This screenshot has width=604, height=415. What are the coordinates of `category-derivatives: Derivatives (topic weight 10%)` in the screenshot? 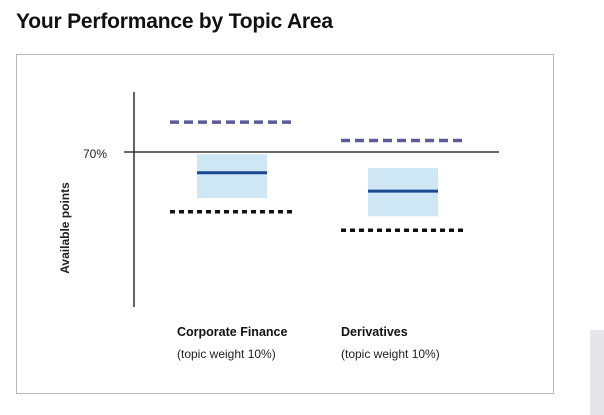 It's located at (390, 343).